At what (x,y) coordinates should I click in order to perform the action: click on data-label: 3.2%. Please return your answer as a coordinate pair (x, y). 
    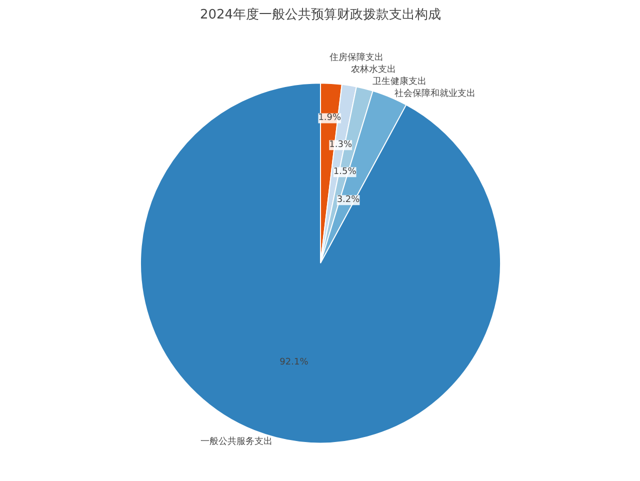
    Looking at the image, I should click on (348, 200).